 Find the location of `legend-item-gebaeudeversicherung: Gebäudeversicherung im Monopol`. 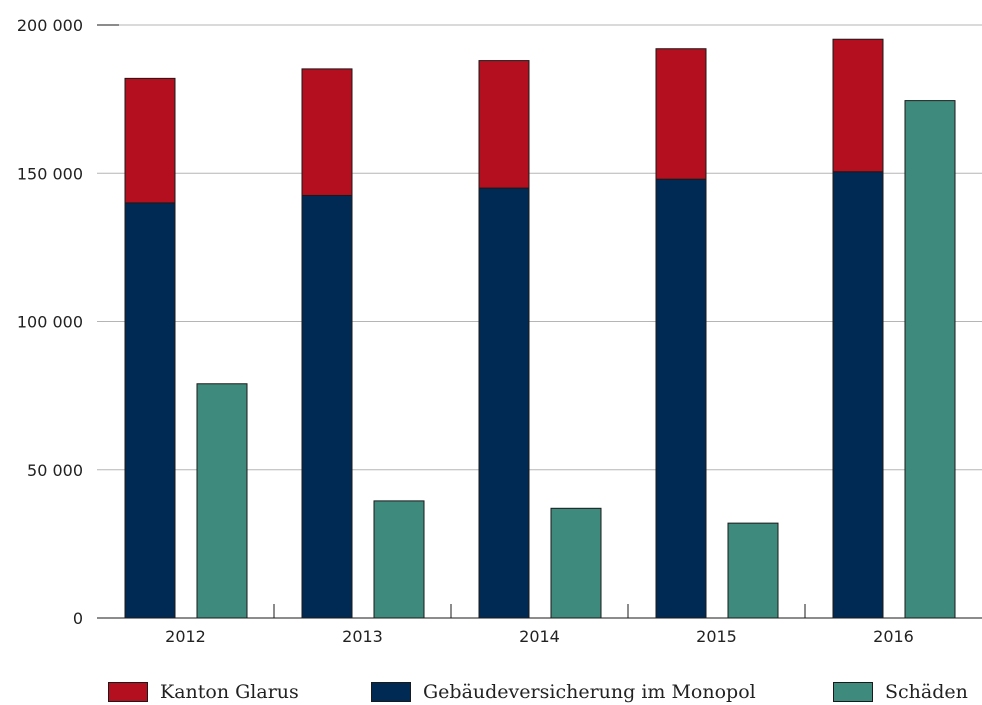

legend-item-gebaeudeversicherung: Gebäudeversicherung im Monopol is located at coordinates (563, 692).